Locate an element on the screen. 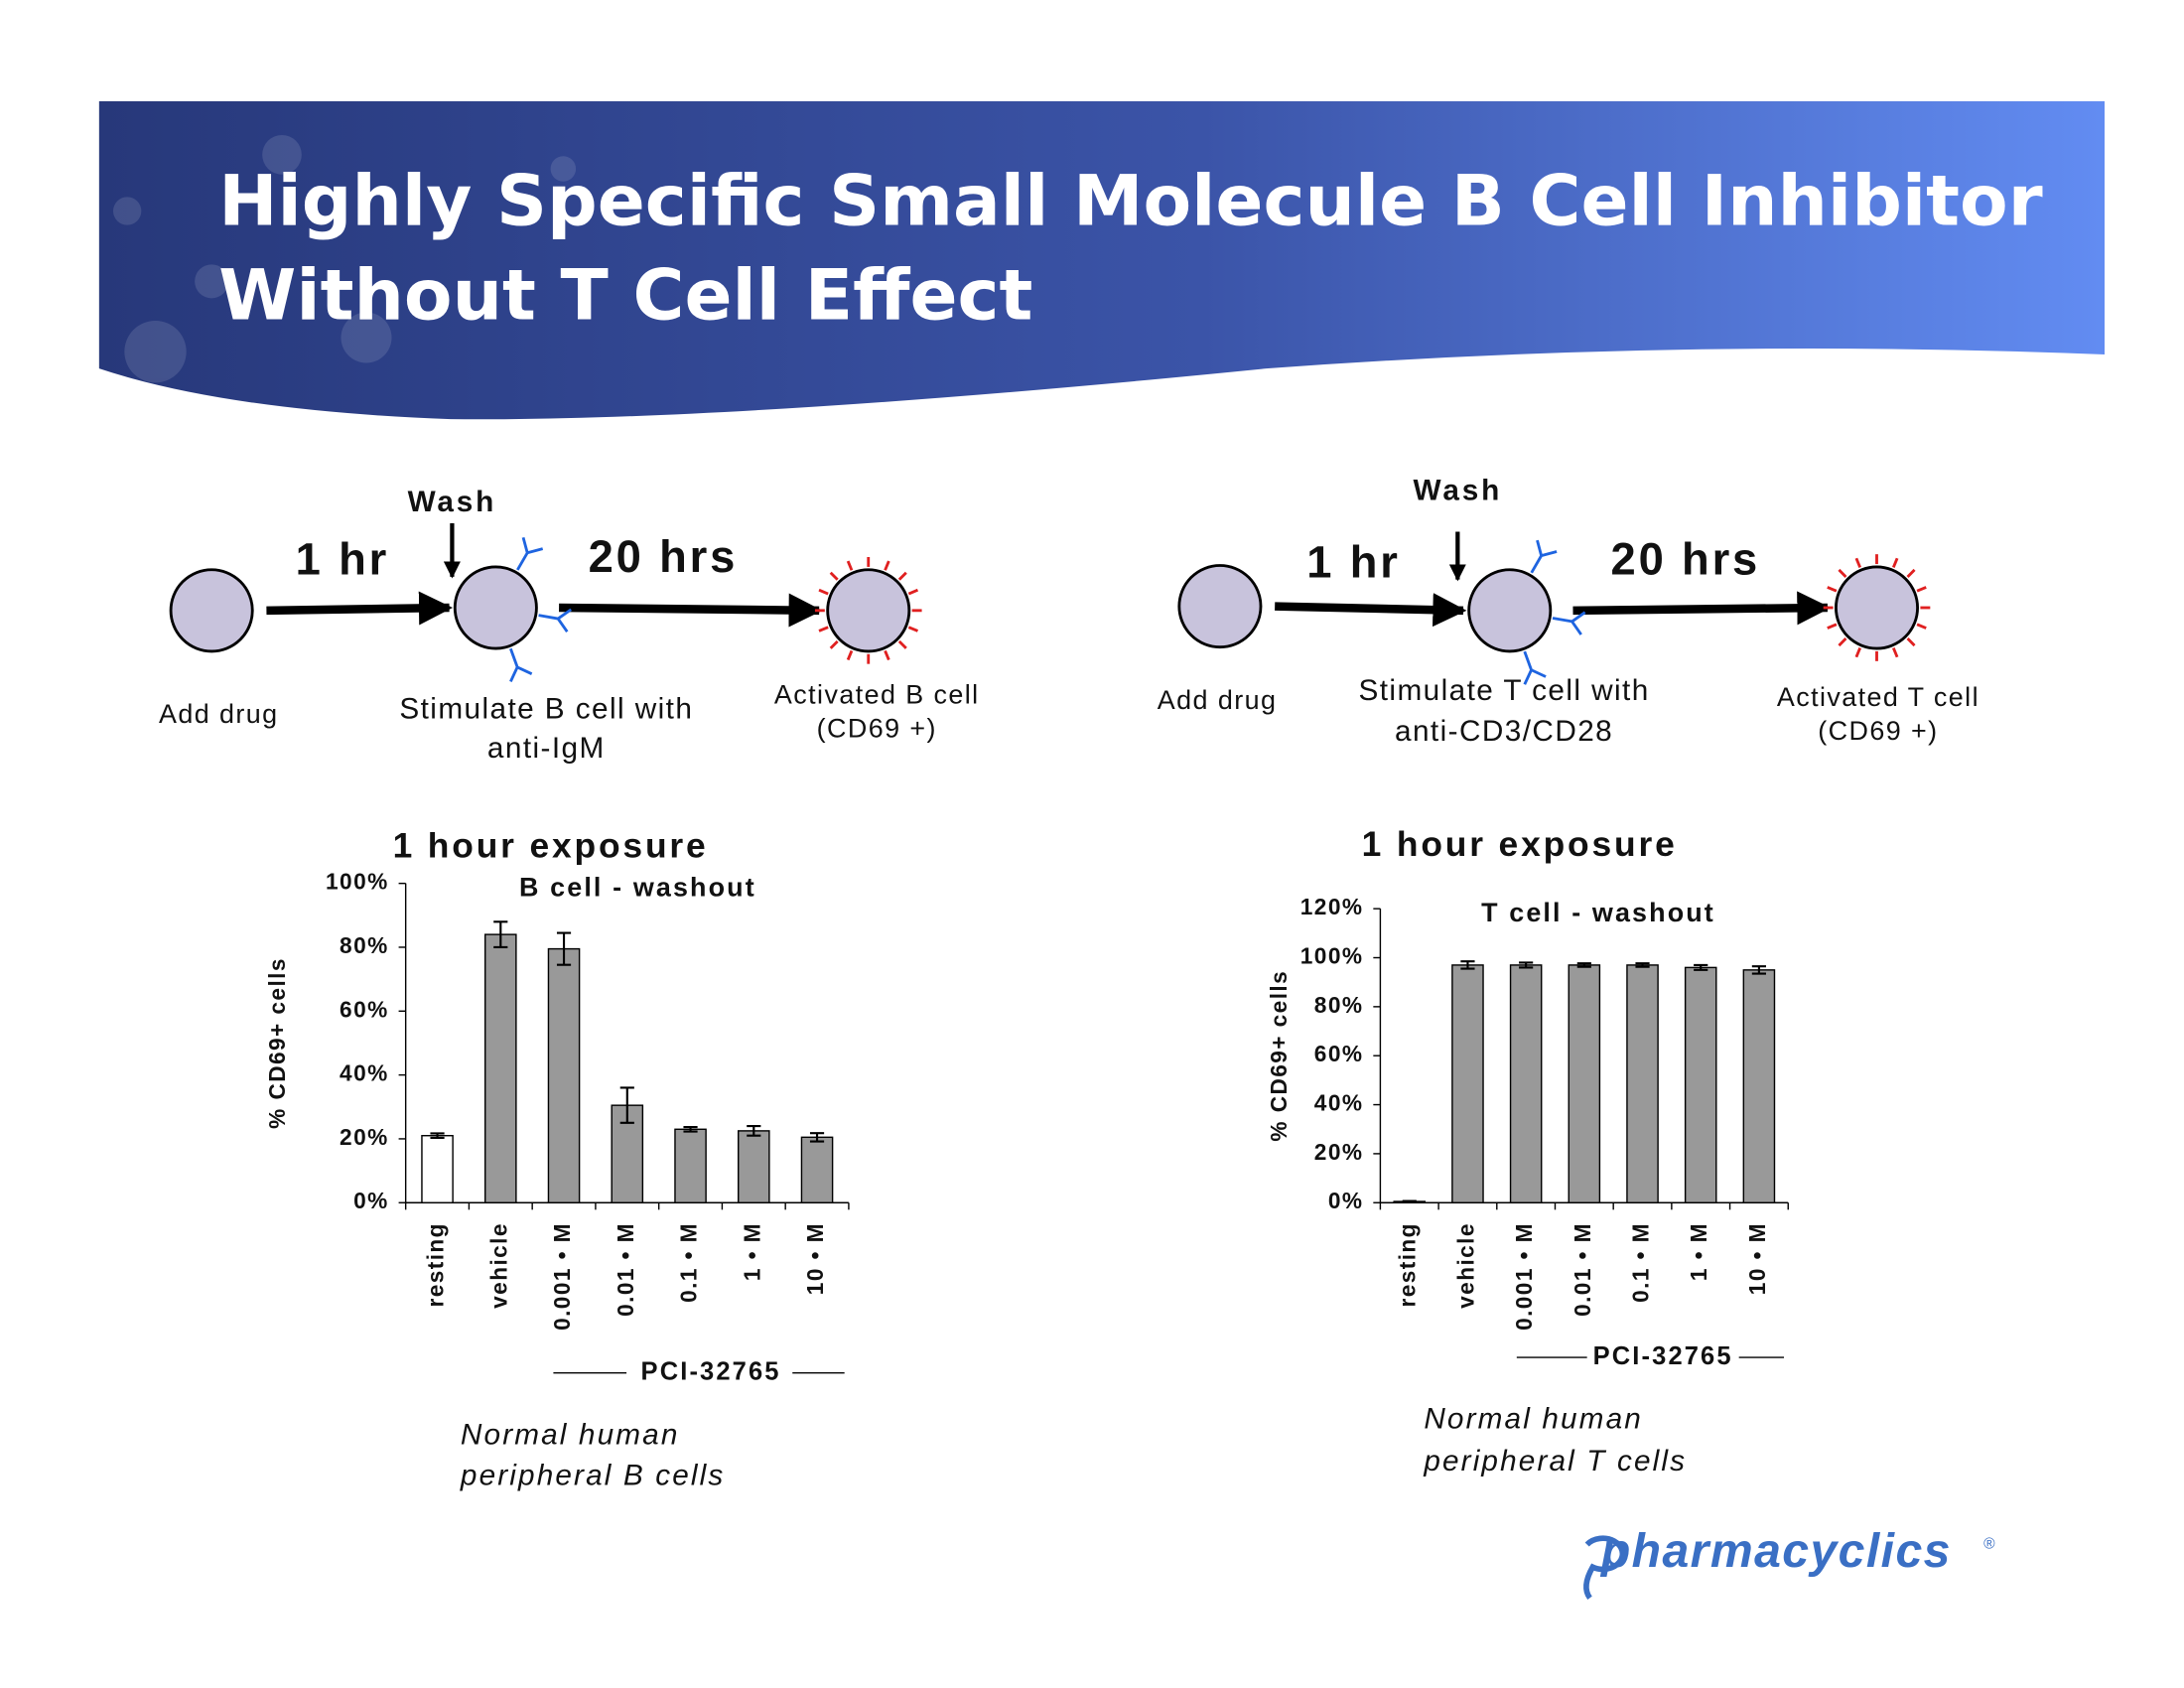 The width and height of the screenshot is (2184, 1688). header-bubbles is located at coordinates (345, 259).